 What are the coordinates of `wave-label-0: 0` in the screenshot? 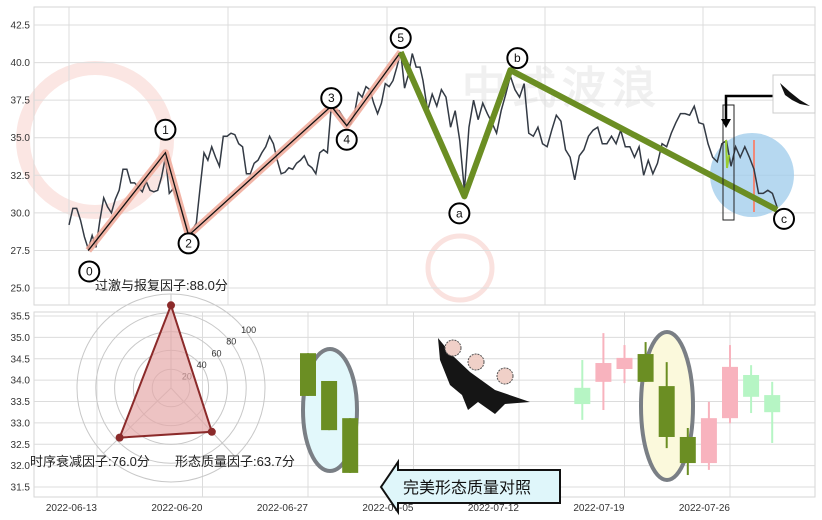 It's located at (89, 271).